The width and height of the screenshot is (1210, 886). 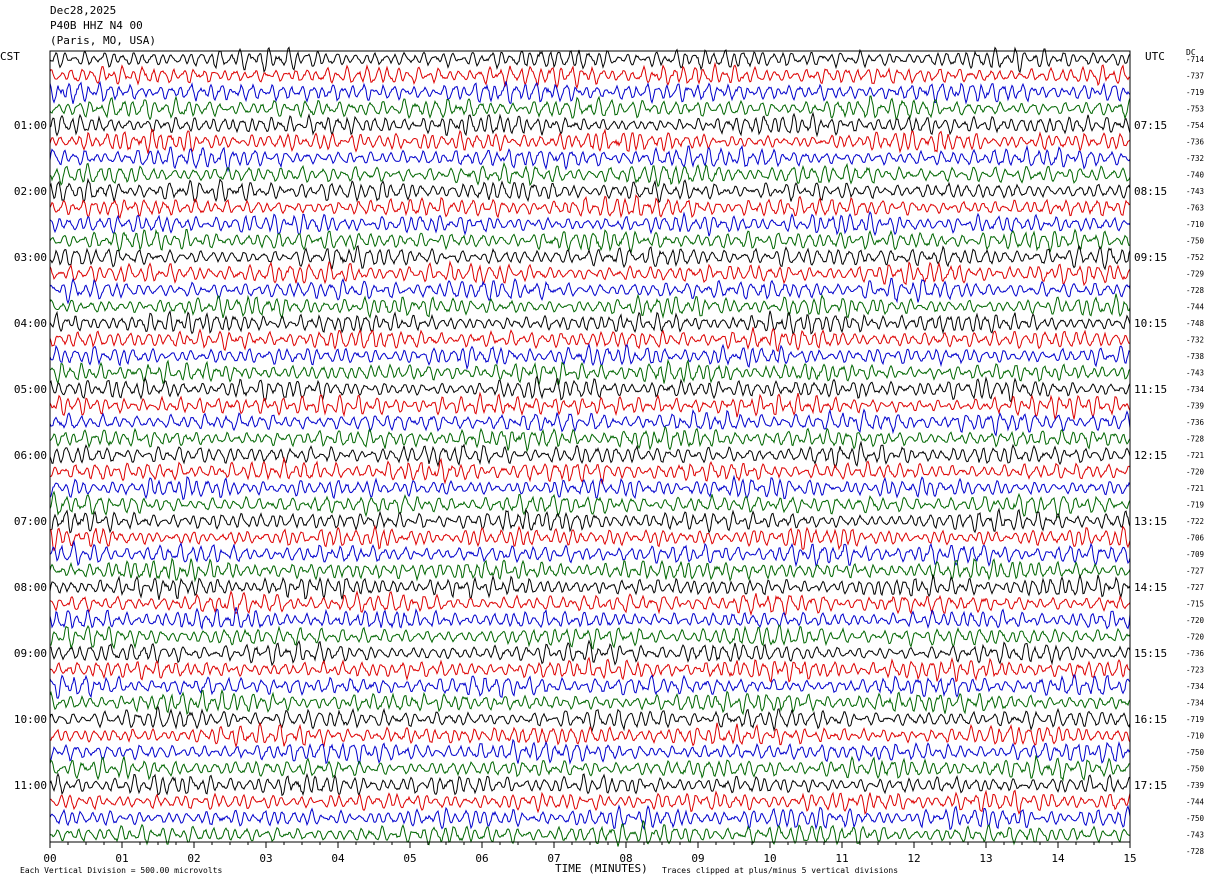 I want to click on header-location: (Paris, MO, USA), so click(x=103, y=40).